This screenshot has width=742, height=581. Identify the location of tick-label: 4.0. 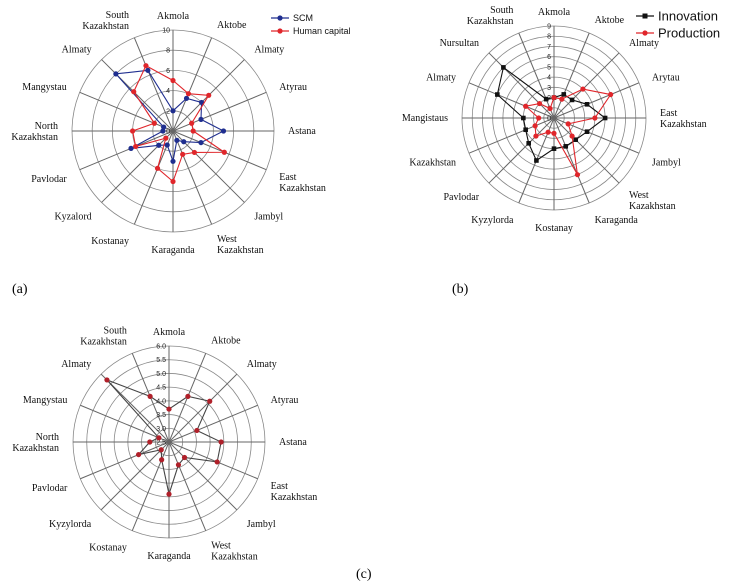
(161, 401).